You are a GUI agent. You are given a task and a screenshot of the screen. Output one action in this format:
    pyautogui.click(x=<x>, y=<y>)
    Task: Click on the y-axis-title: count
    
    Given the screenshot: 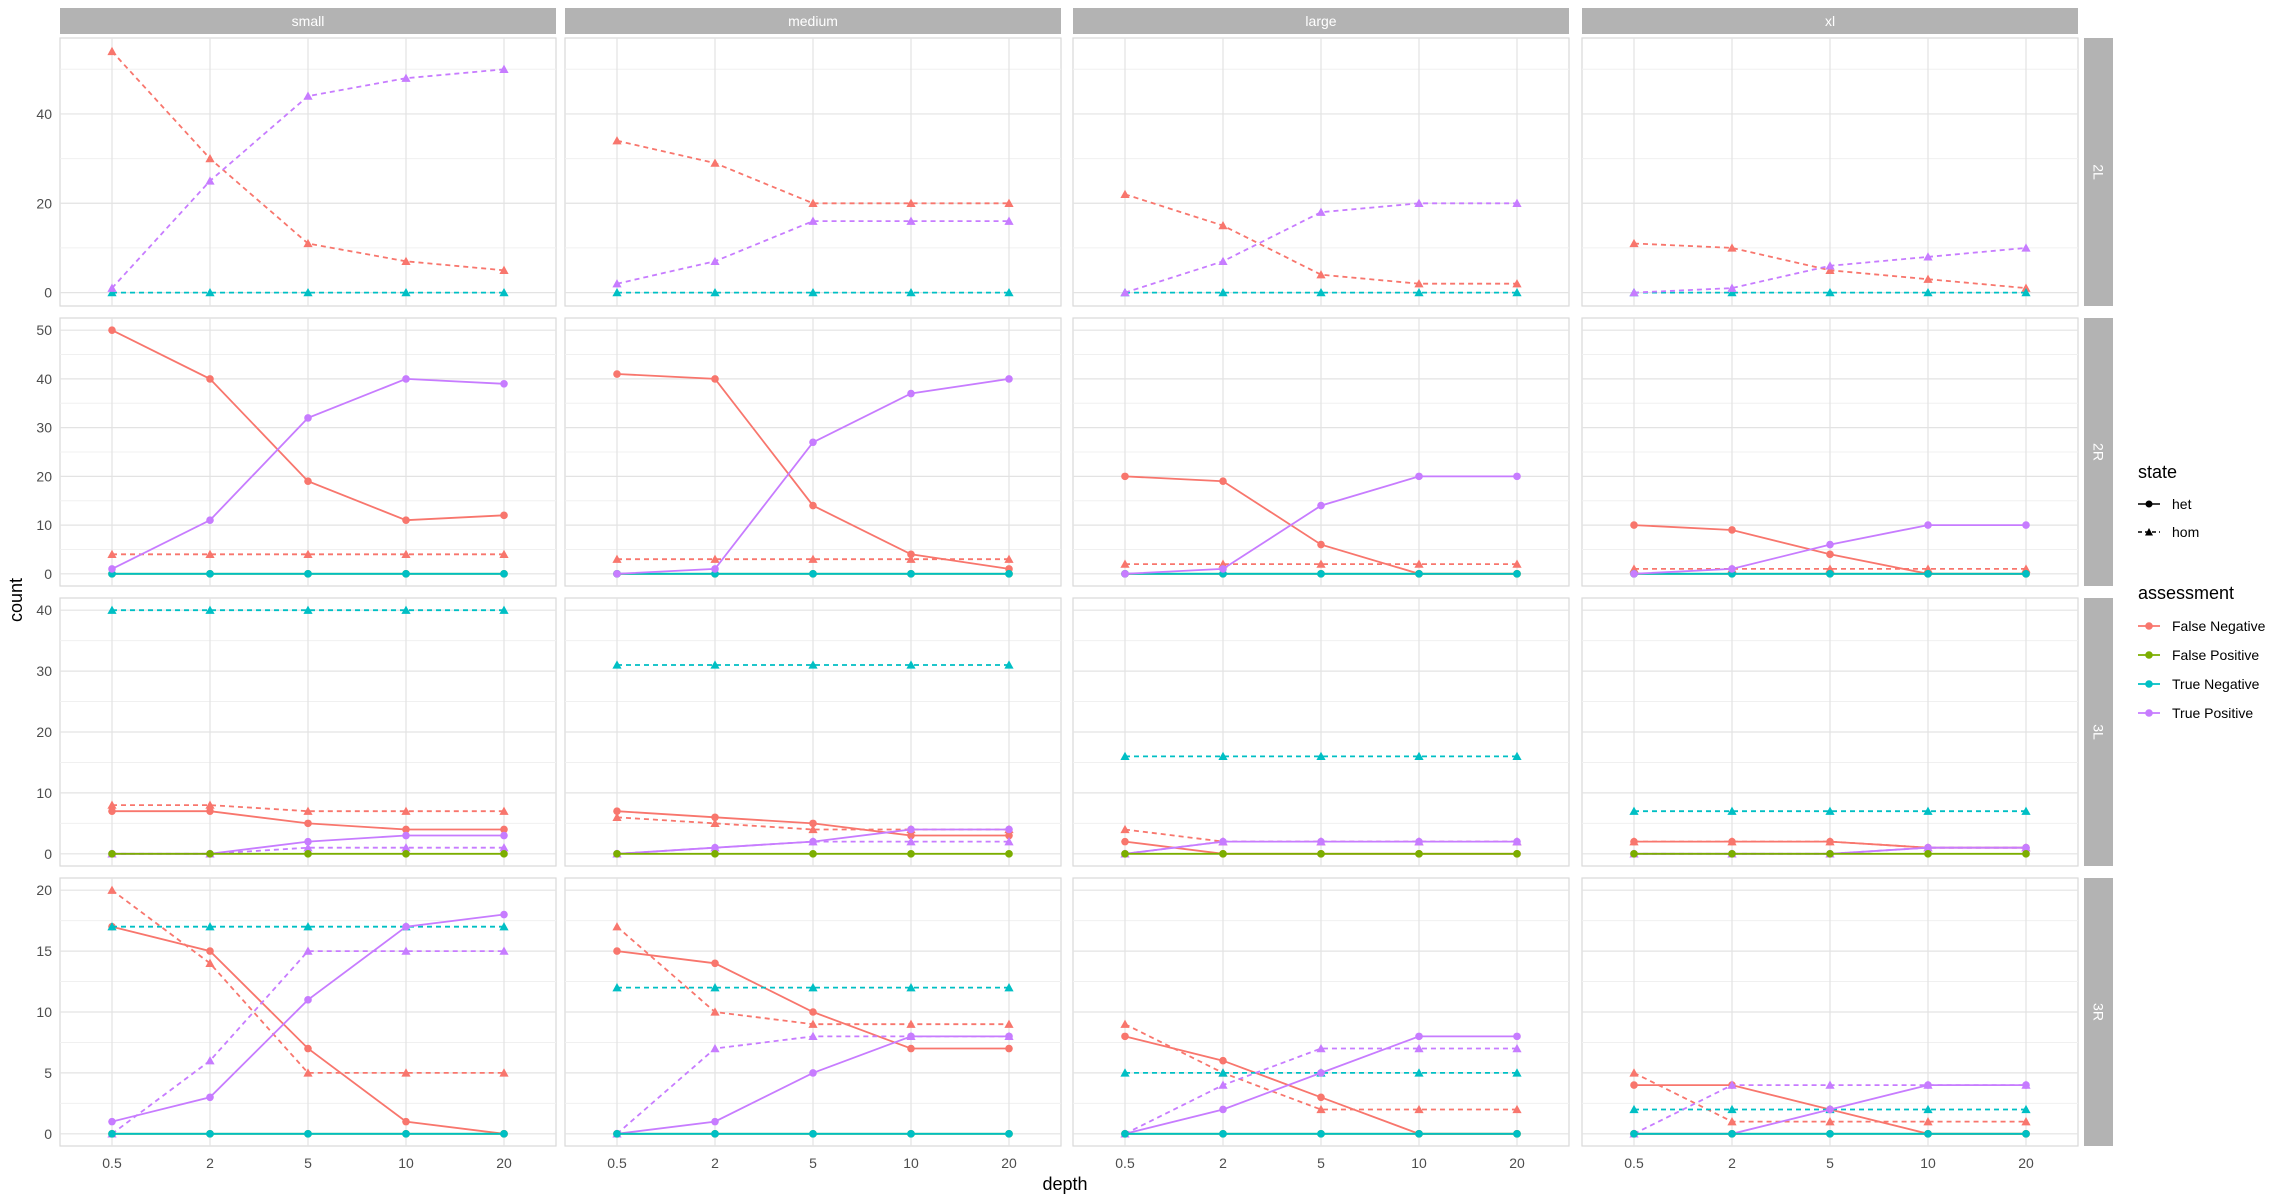 What is the action you would take?
    pyautogui.click(x=16, y=600)
    